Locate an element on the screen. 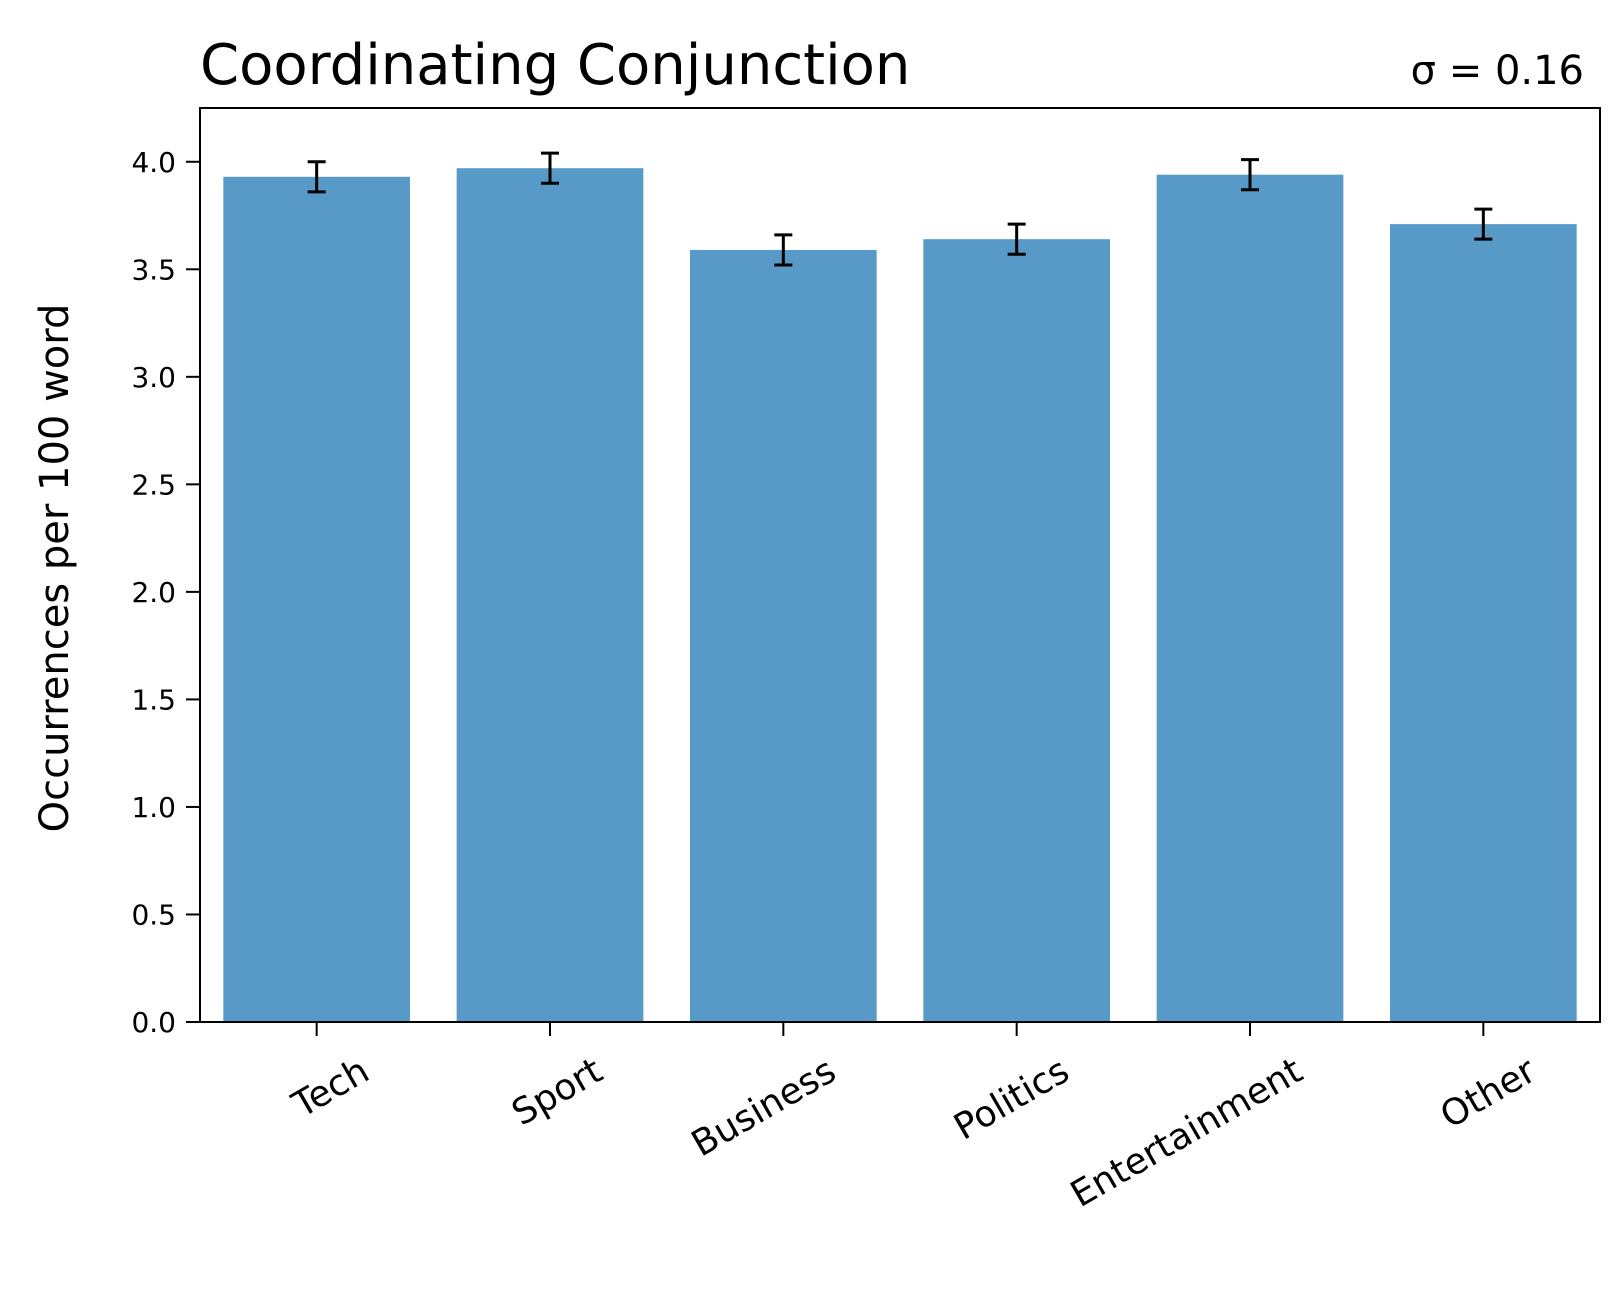  bar-other is located at coordinates (1483, 623).